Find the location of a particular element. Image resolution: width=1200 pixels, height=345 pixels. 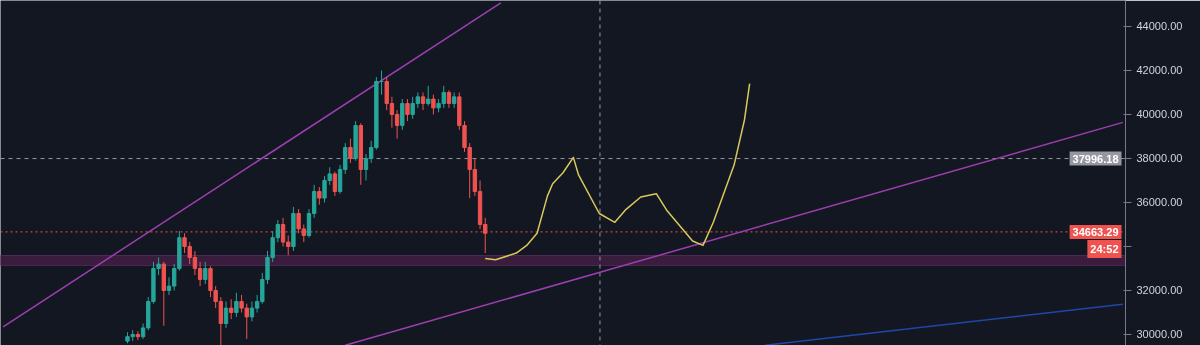

y-tick-label: 30000.00 is located at coordinates (1159, 334).